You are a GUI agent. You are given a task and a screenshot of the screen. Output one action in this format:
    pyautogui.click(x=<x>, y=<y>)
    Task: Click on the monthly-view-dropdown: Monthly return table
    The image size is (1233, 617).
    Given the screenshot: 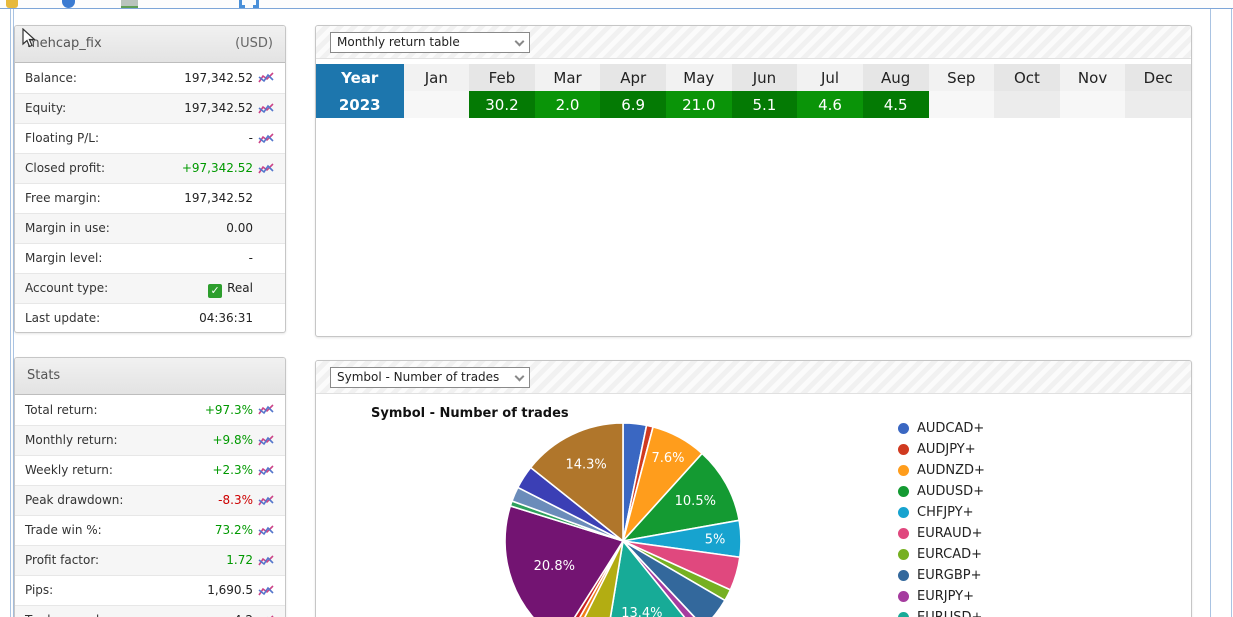 What is the action you would take?
    pyautogui.click(x=430, y=42)
    